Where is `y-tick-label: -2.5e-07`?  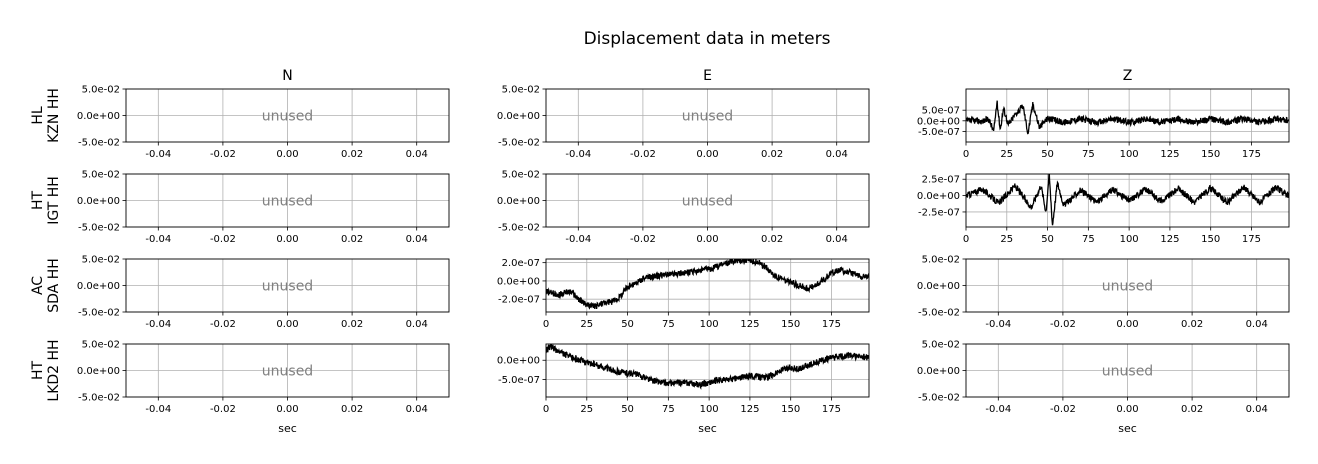 y-tick-label: -2.5e-07 is located at coordinates (939, 212).